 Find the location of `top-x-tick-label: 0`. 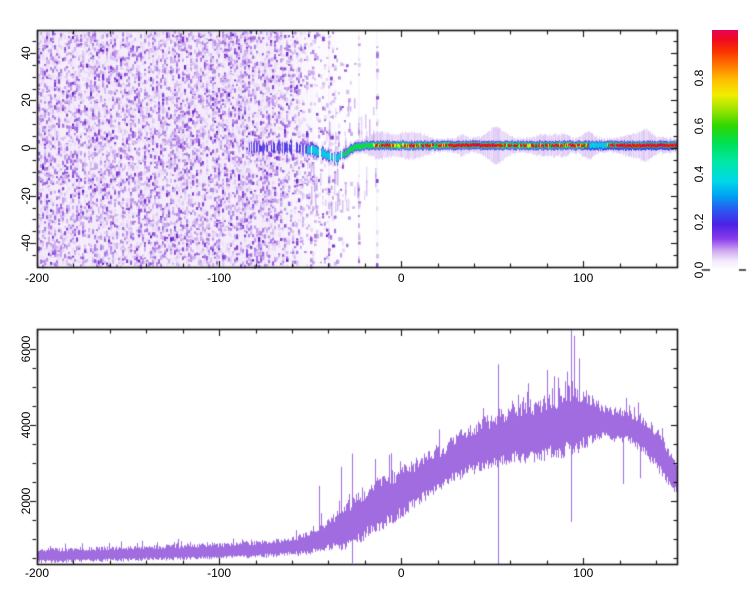

top-x-tick-label: 0 is located at coordinates (401, 278).